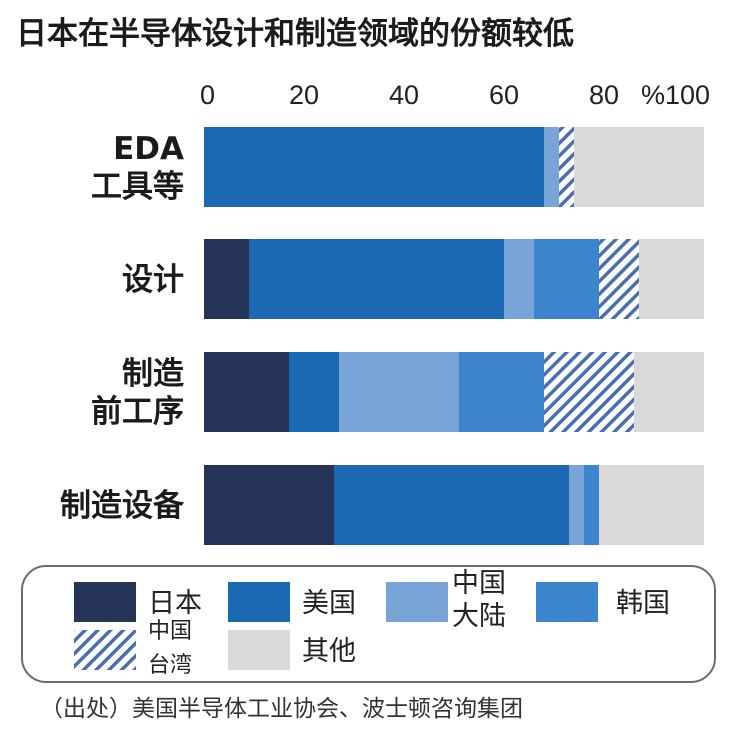 The height and width of the screenshot is (734, 730). I want to click on chart-title: 日本在半导体设计和制造领域的份额较低, so click(295, 34).